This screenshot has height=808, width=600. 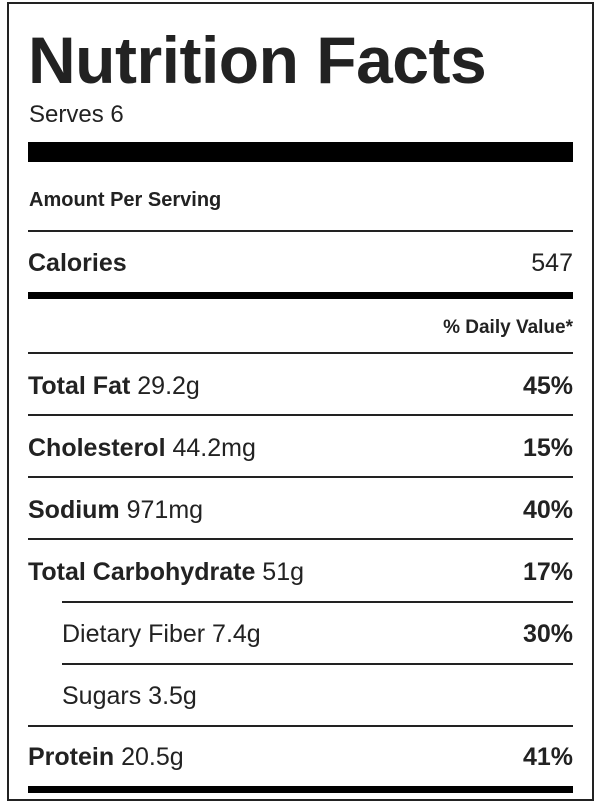 I want to click on thick-divider, so click(x=300, y=152).